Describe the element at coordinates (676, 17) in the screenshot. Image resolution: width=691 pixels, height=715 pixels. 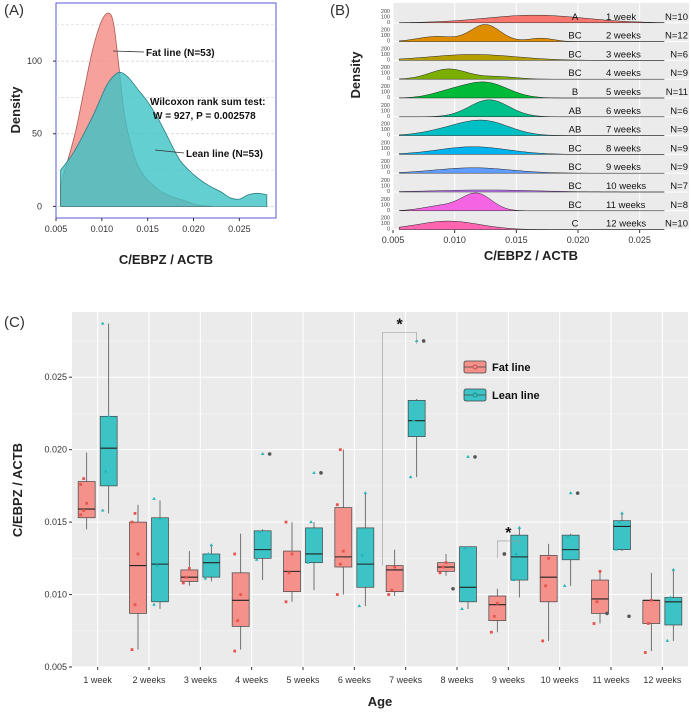
I see `ridge-n-label: N=10` at that location.